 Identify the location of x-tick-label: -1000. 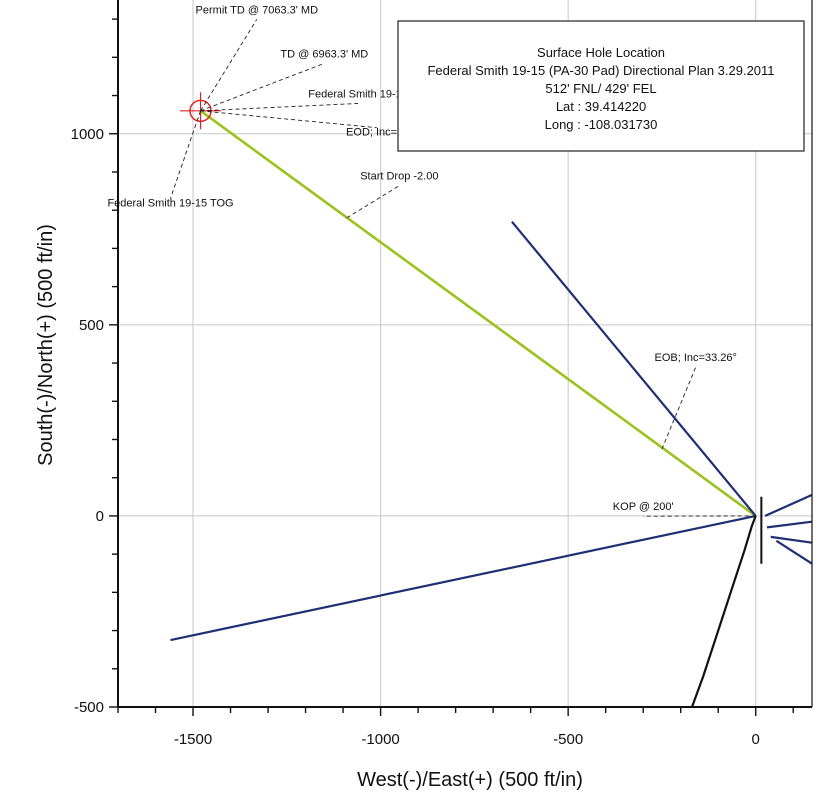
(380, 739).